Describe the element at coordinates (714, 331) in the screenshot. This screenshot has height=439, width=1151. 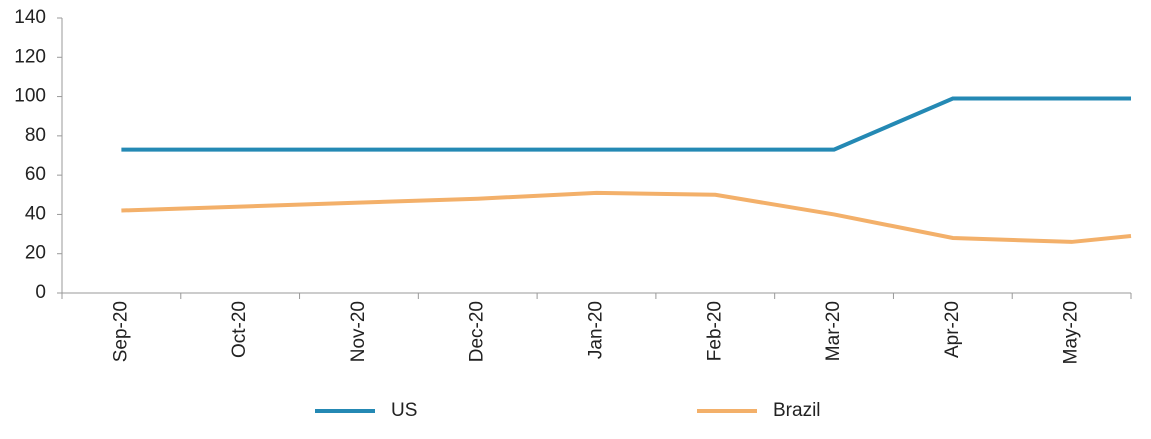
I see `x-tick-label: Feb-20` at that location.